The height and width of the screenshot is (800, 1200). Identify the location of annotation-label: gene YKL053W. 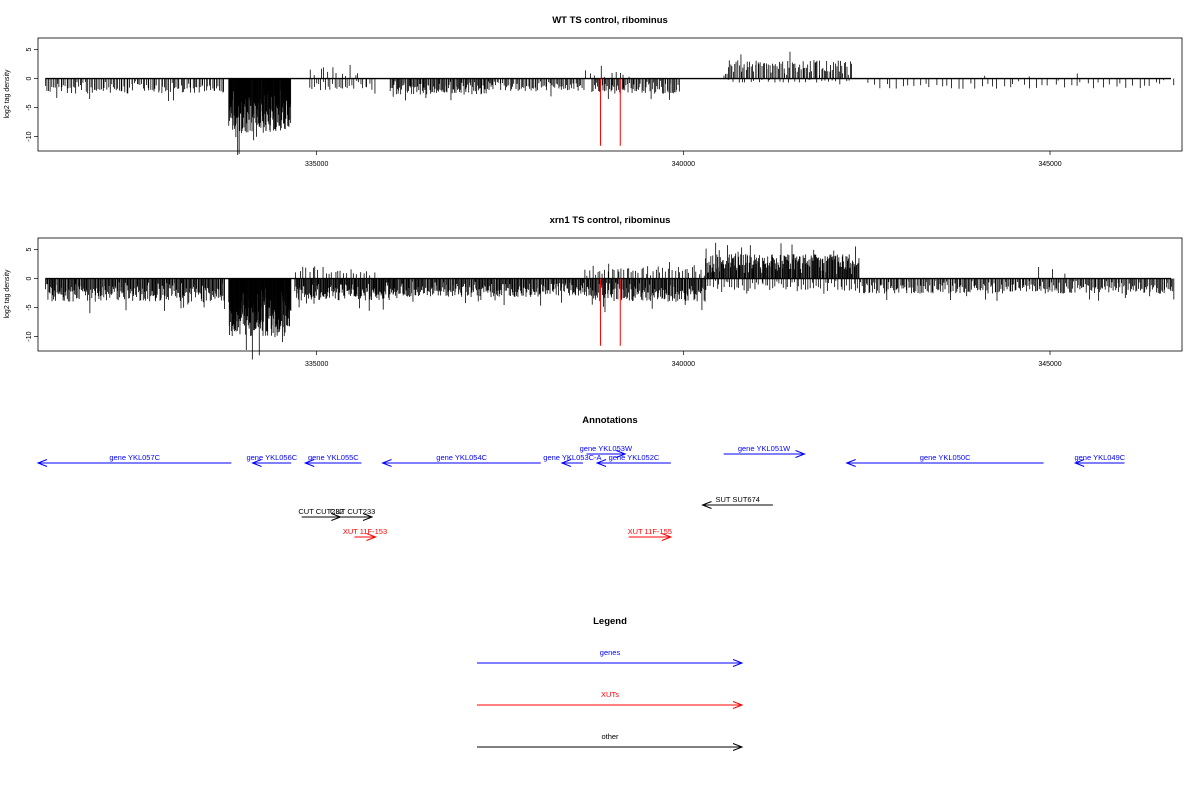
(606, 448).